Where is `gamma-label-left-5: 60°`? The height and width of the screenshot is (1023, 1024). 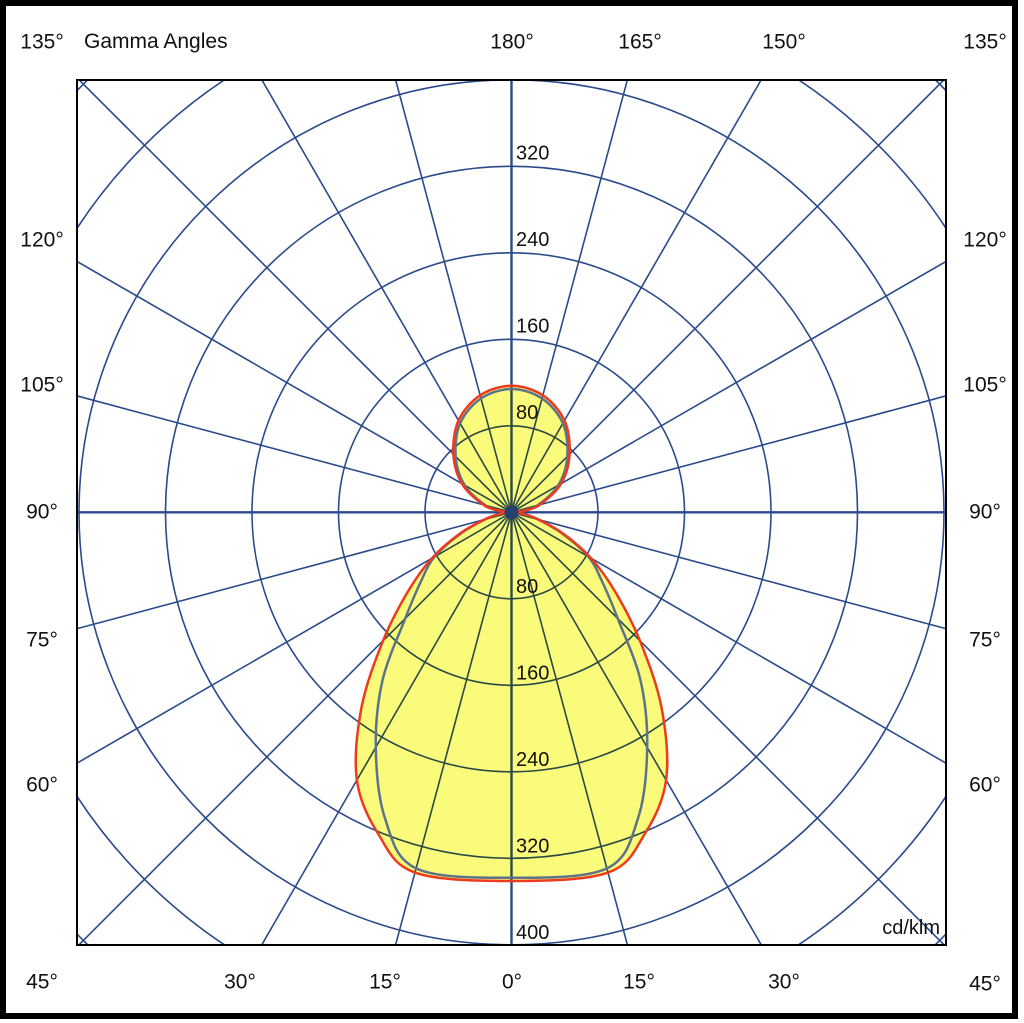 gamma-label-left-5: 60° is located at coordinates (42, 785).